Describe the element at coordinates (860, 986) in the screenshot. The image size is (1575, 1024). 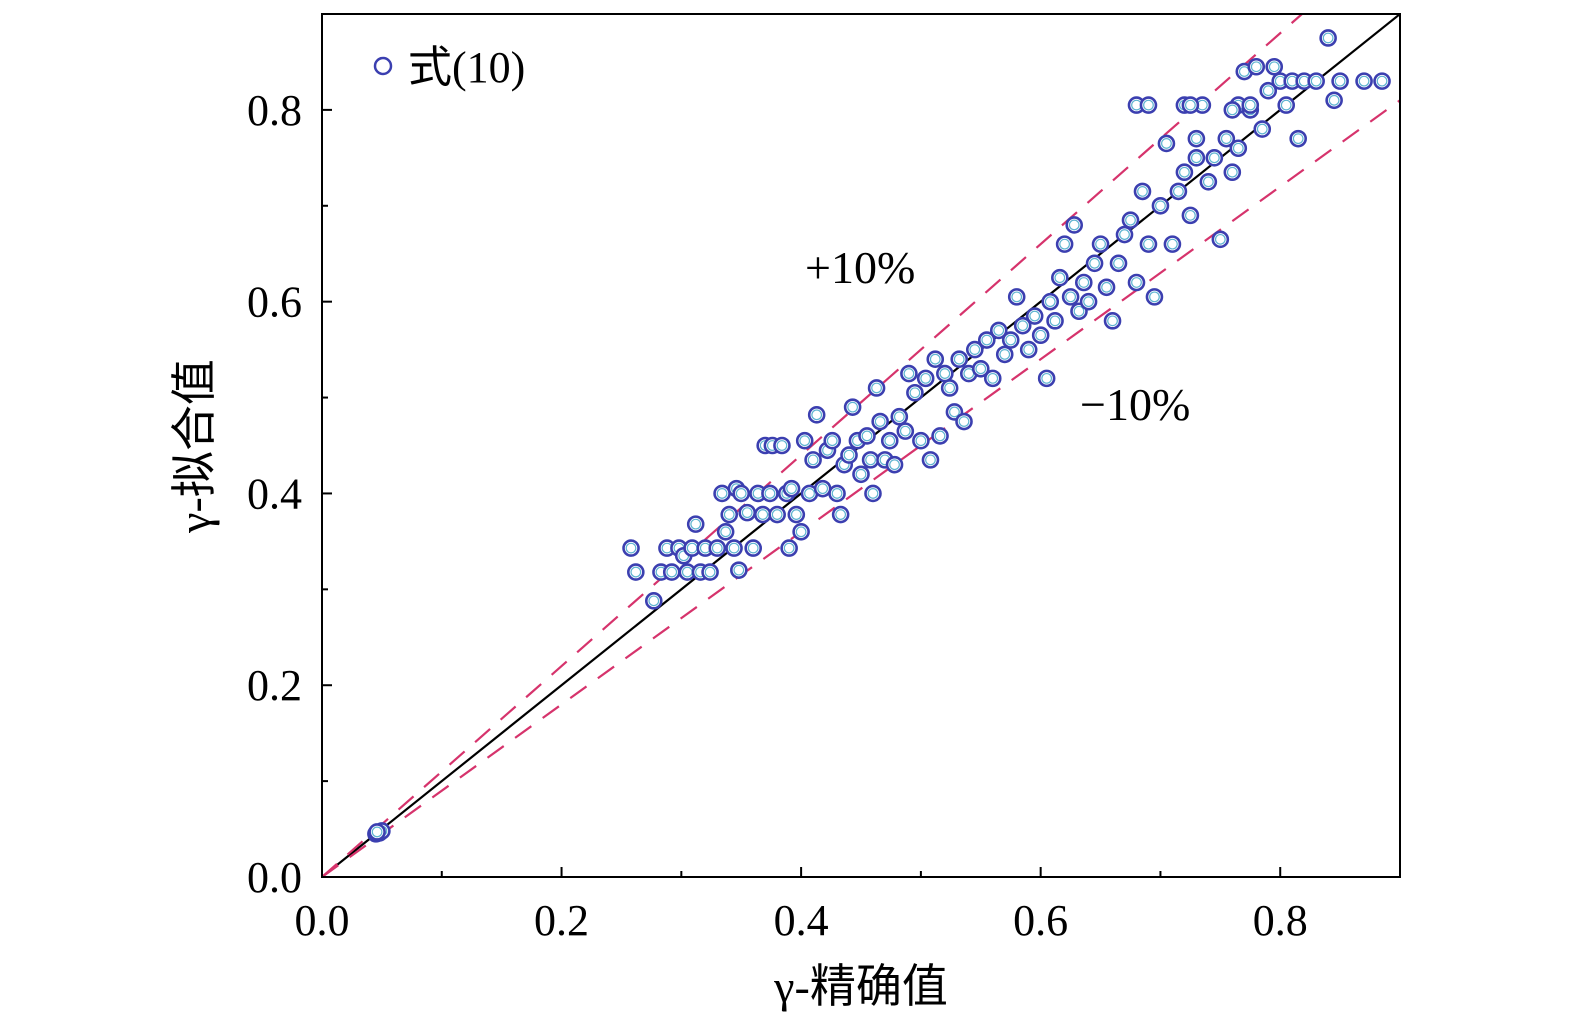
I see `x-axis-title: γ-精确值` at that location.